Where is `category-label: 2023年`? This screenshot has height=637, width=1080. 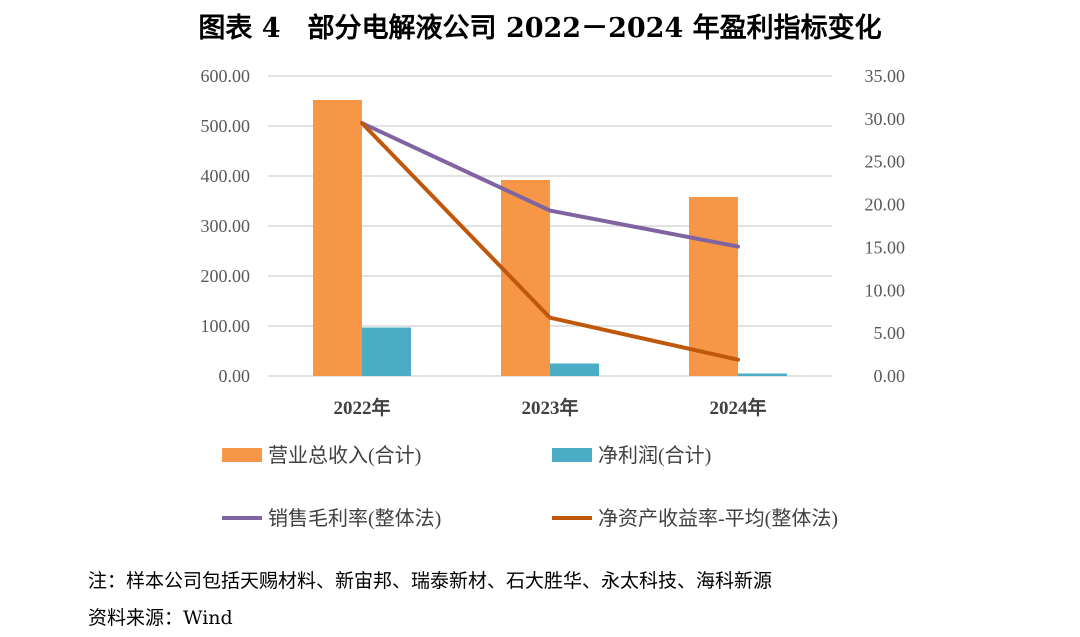
category-label: 2023年 is located at coordinates (549, 407).